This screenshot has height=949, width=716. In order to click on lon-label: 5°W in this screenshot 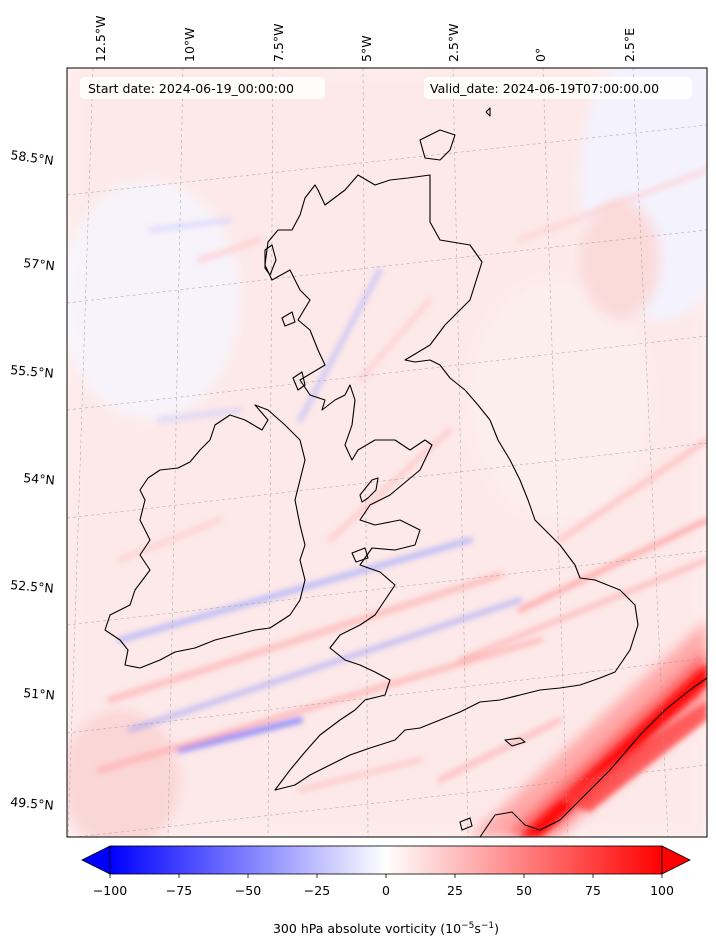, I will do `click(366, 48)`.